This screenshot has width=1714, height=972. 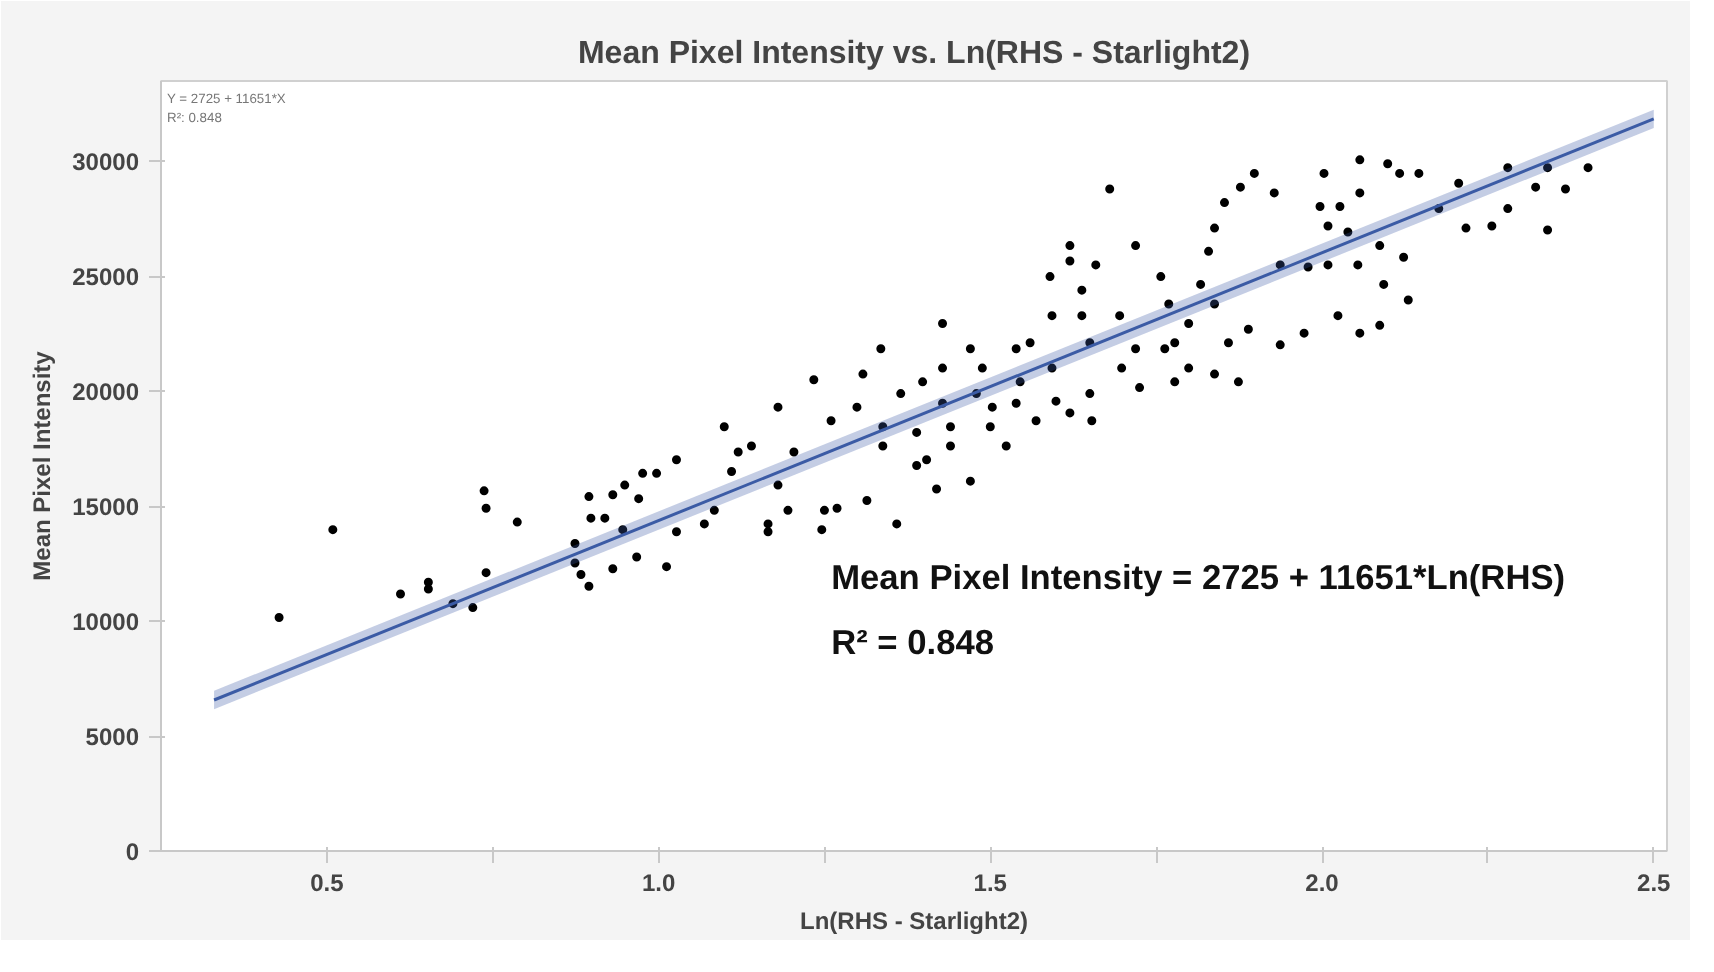 I want to click on y-tick-label: 5000, so click(x=112, y=737).